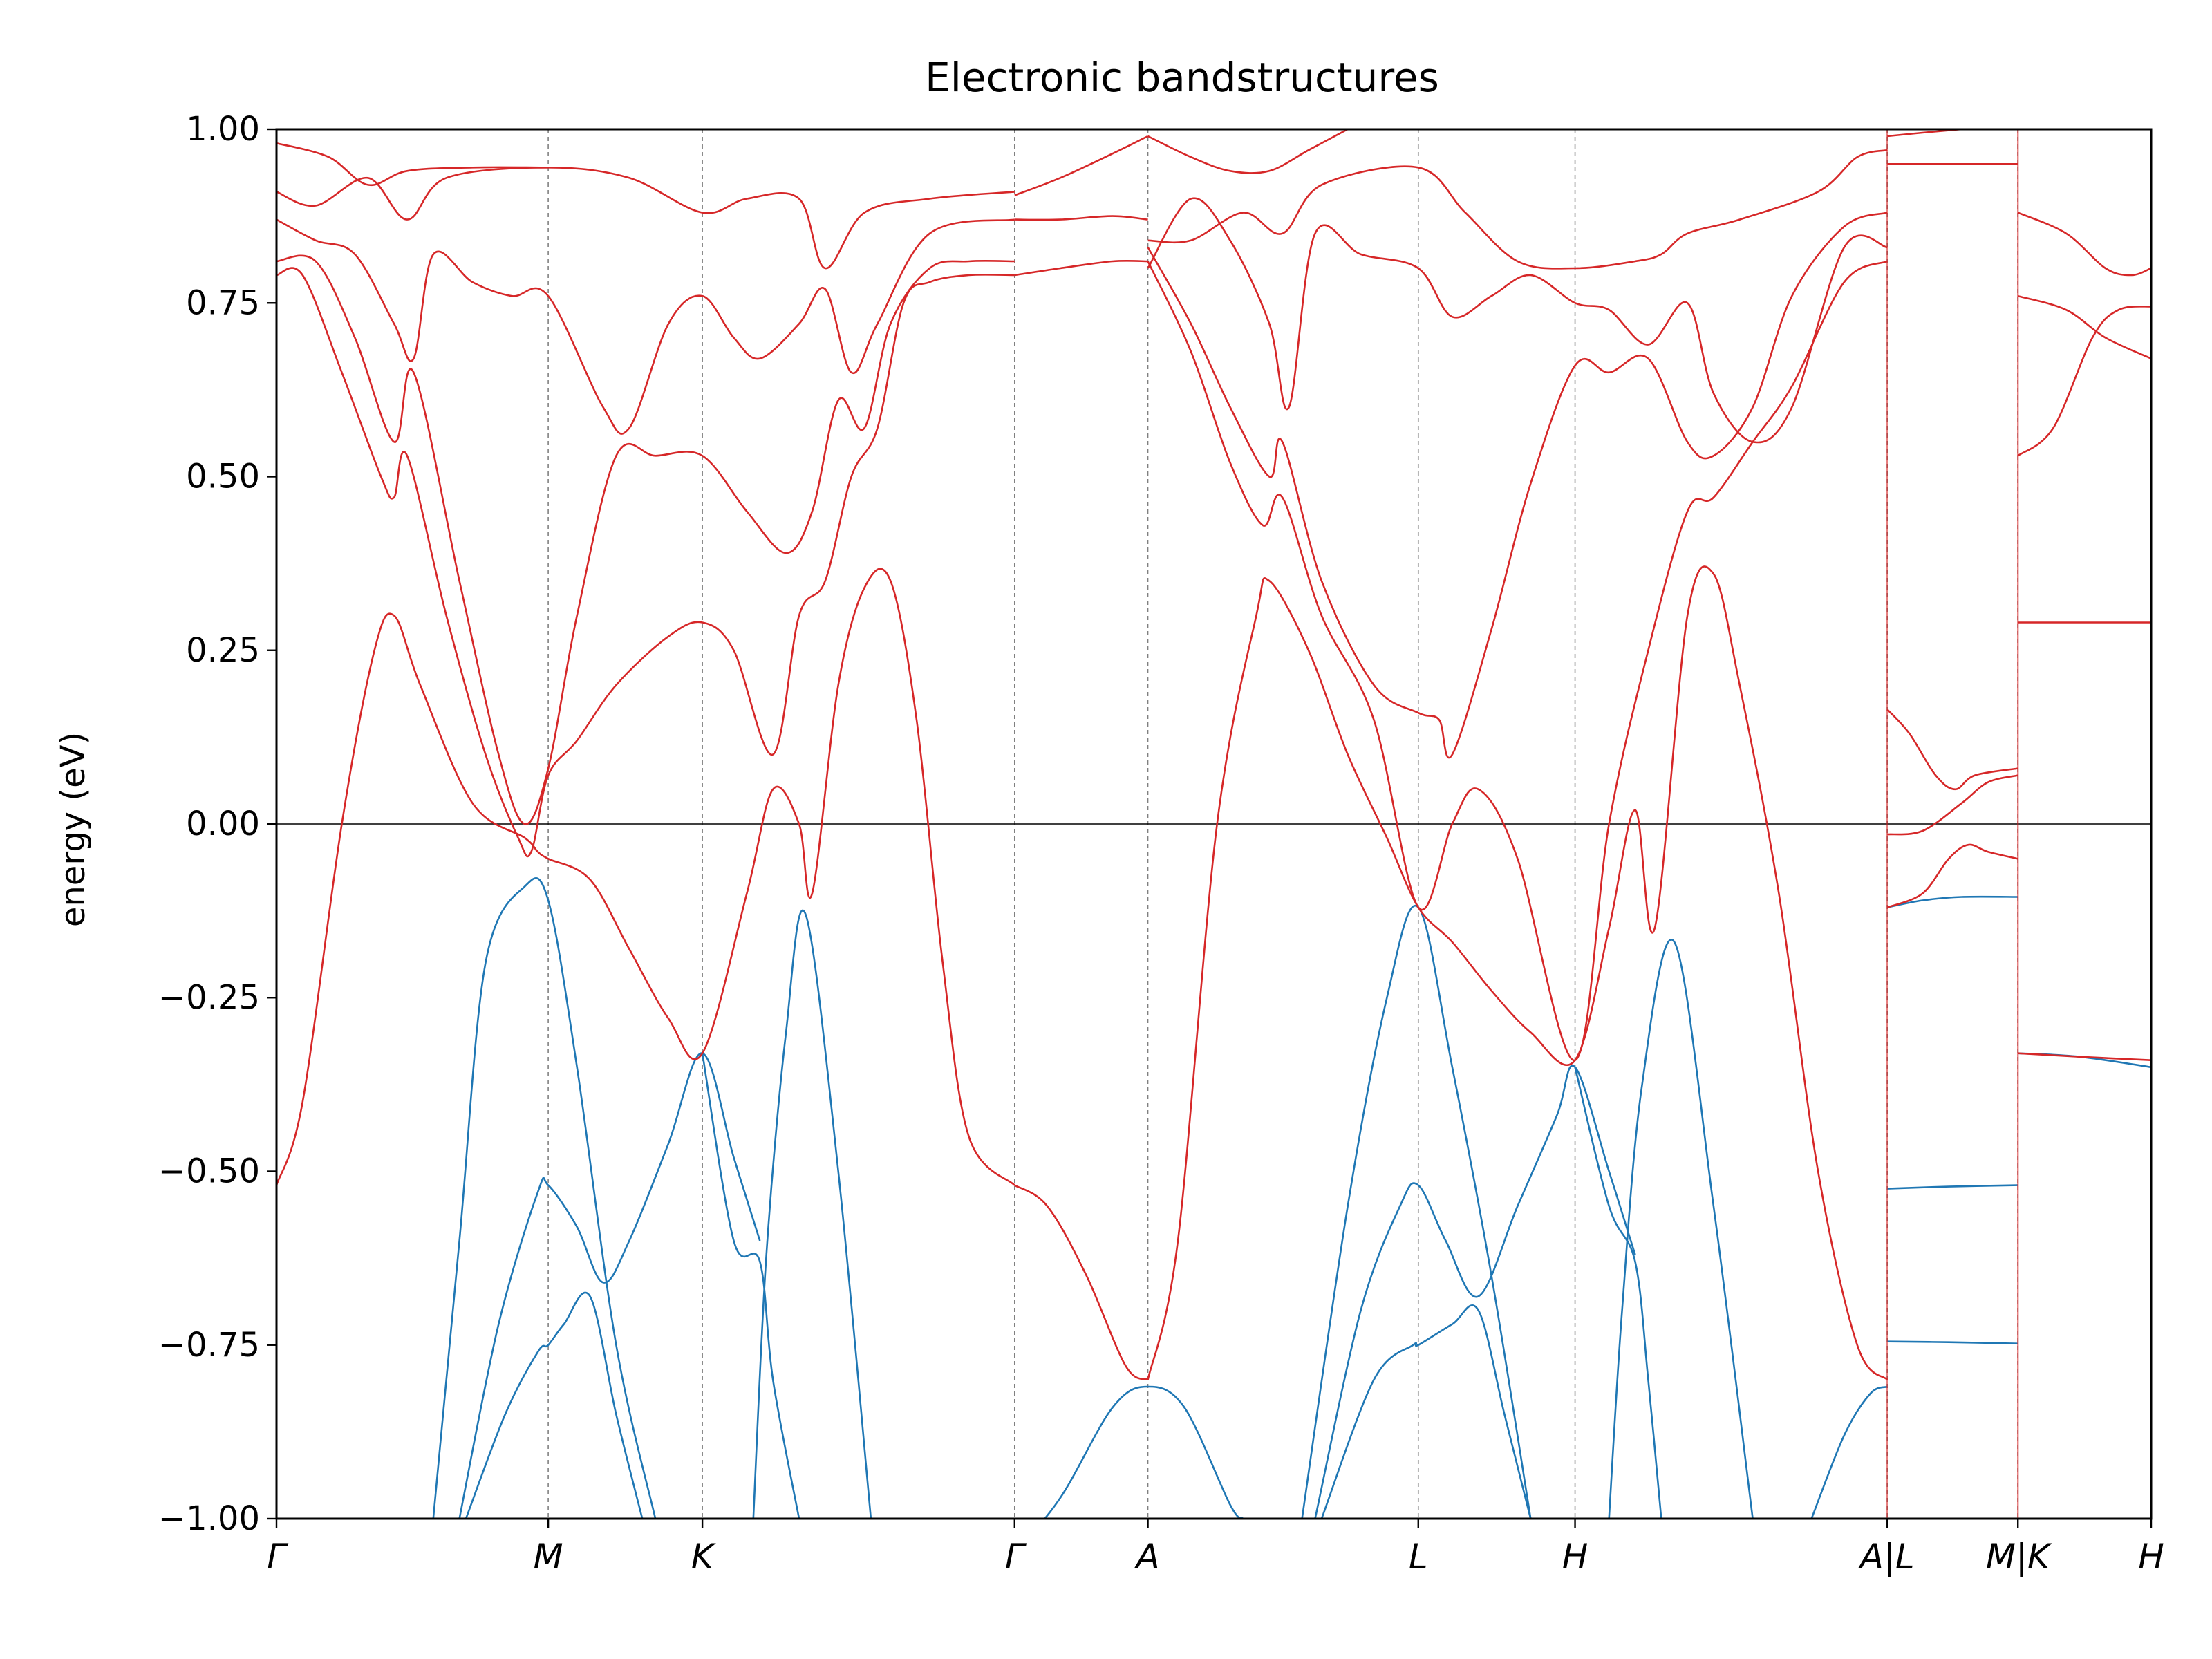 This screenshot has height=1659, width=2212. Describe the element at coordinates (1886, 1557) in the screenshot. I see `x-tick-label-7: A|L` at that location.